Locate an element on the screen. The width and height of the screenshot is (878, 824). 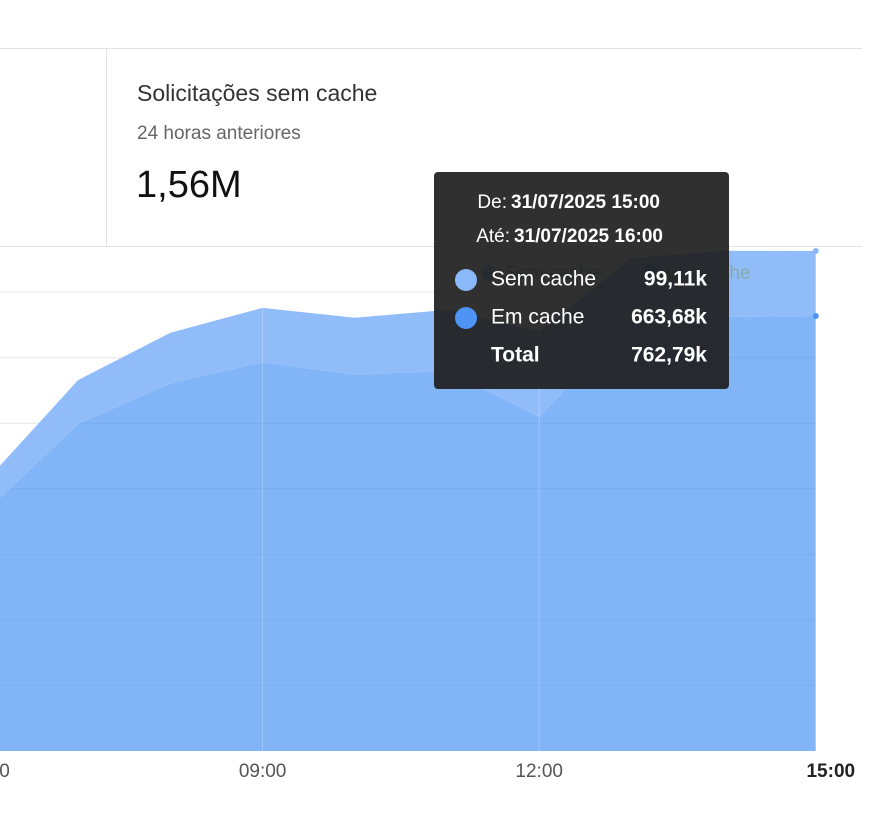
tooltip-from-label: De: is located at coordinates (492, 202).